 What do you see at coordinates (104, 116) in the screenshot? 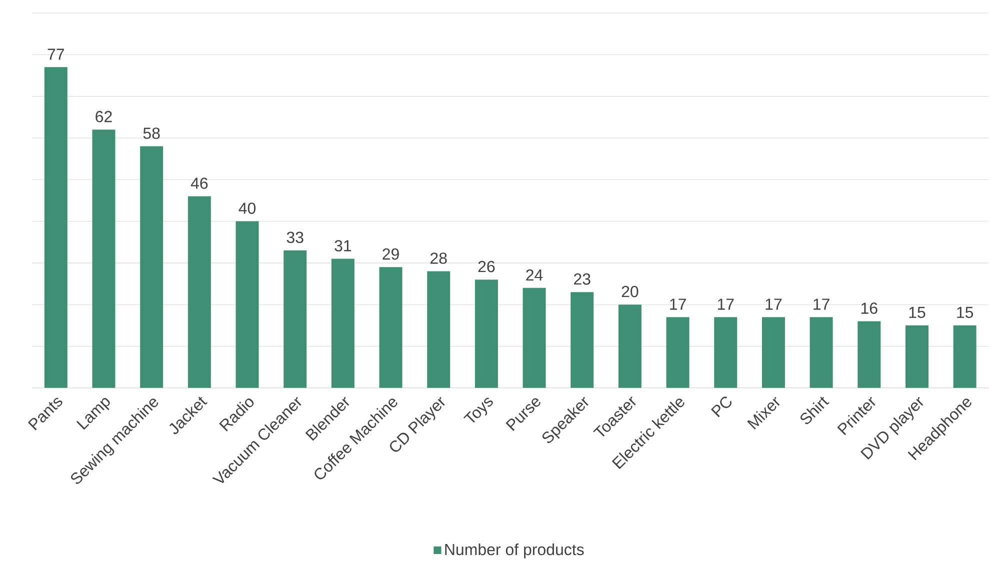
I see `data-label: 62` at bounding box center [104, 116].